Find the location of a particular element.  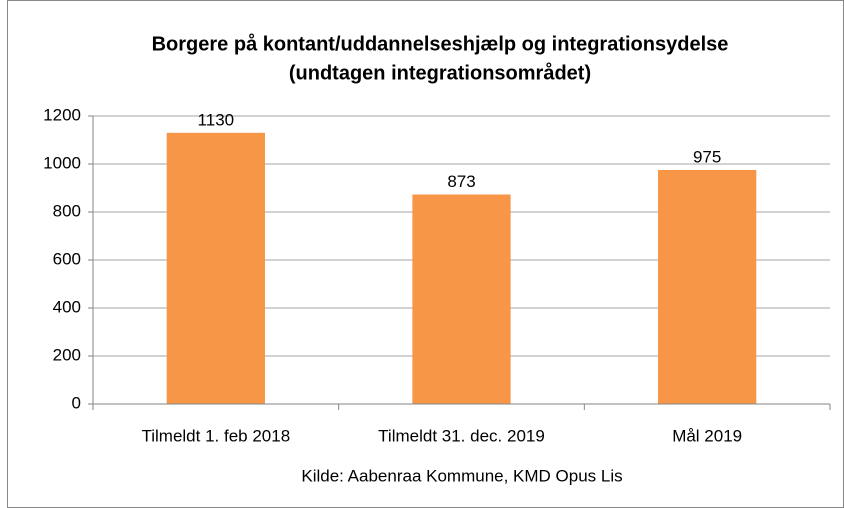

y-tick-label: 1000 is located at coordinates (62, 162).